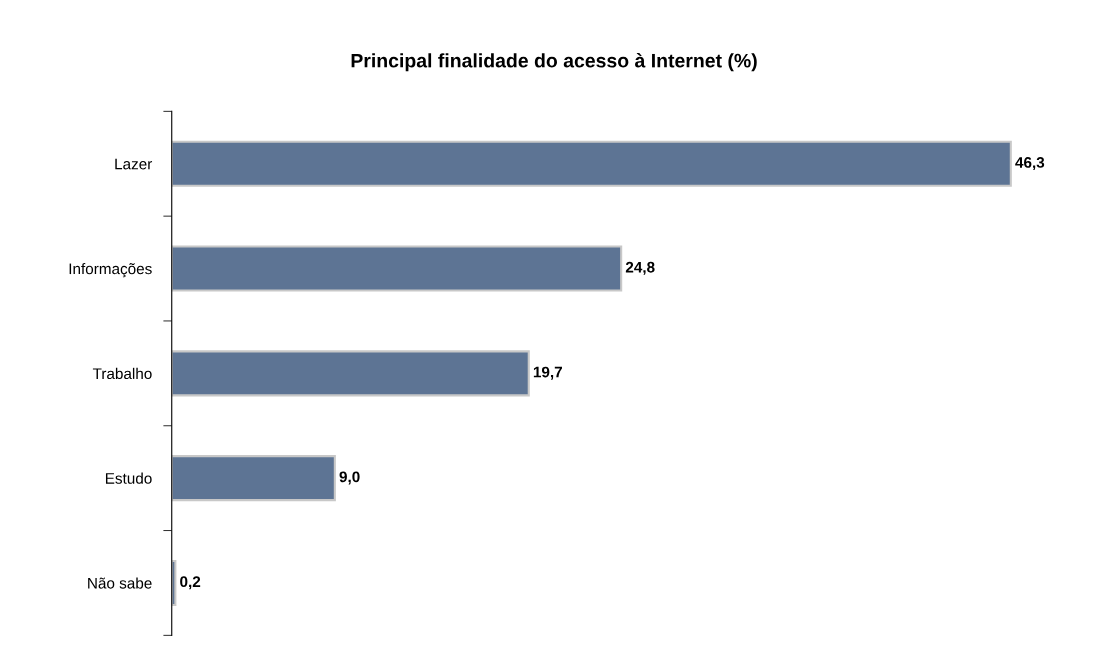 Image resolution: width=1108 pixels, height=655 pixels. What do you see at coordinates (122, 373) in the screenshot?
I see `y-tick-label: Trabalho` at bounding box center [122, 373].